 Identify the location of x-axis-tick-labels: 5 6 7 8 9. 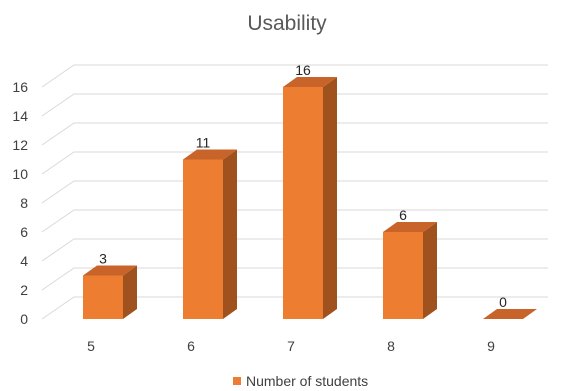
(291, 346).